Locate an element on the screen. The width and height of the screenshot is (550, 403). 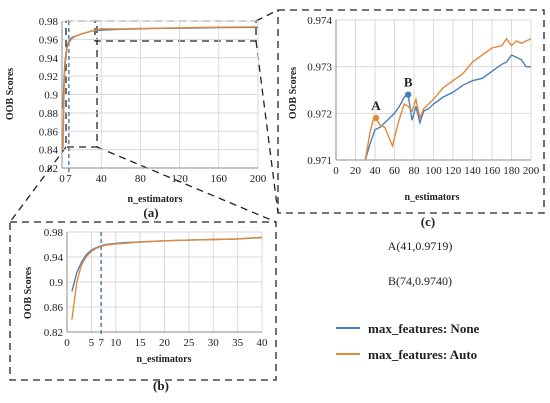
panel-a-xlabel: n_estimators is located at coordinates (155, 199).